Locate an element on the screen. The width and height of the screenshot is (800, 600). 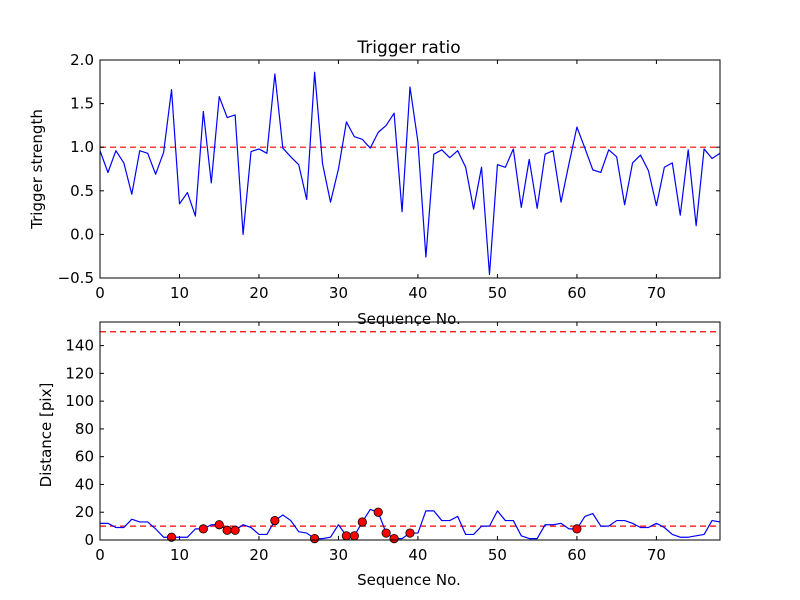
y-axis-label: Distance [pix] is located at coordinates (46, 435).